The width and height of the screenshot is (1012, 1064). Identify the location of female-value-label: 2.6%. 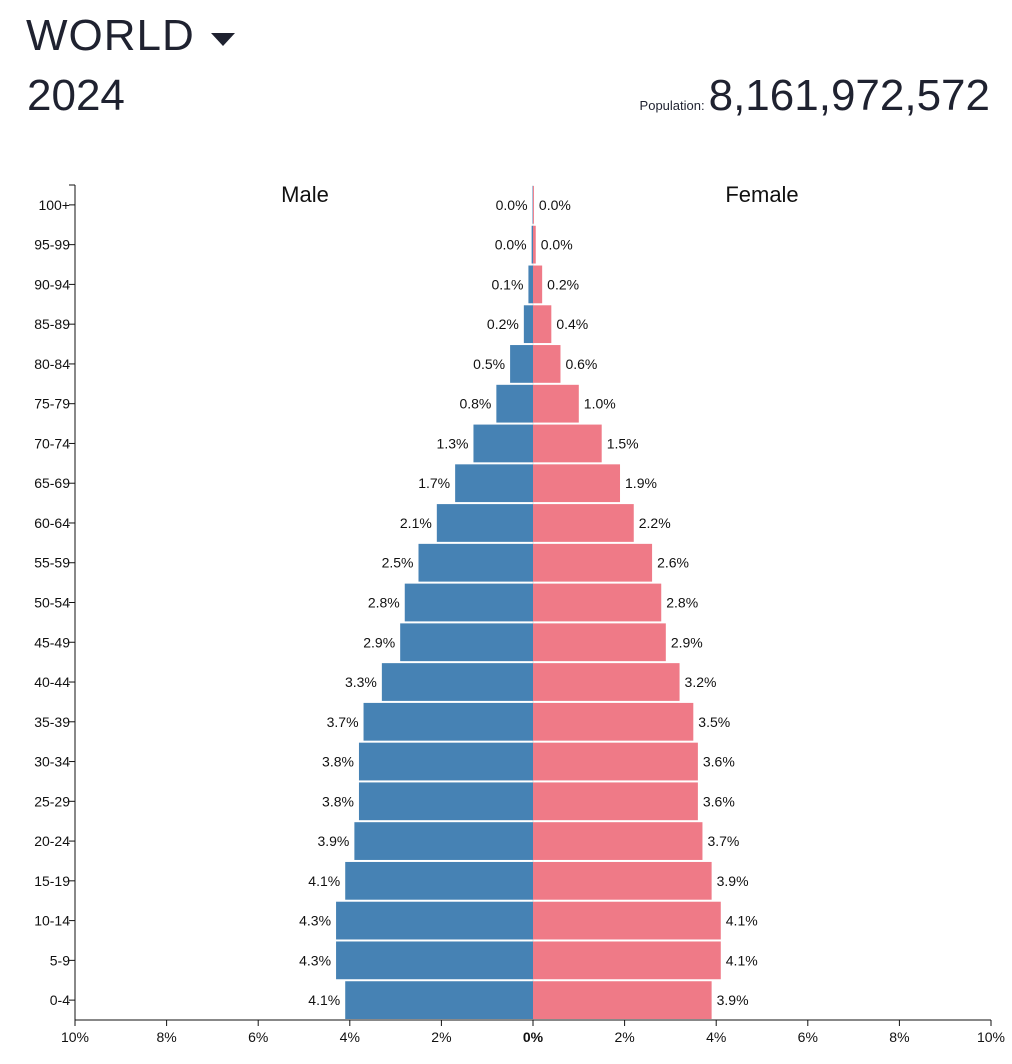
(673, 563).